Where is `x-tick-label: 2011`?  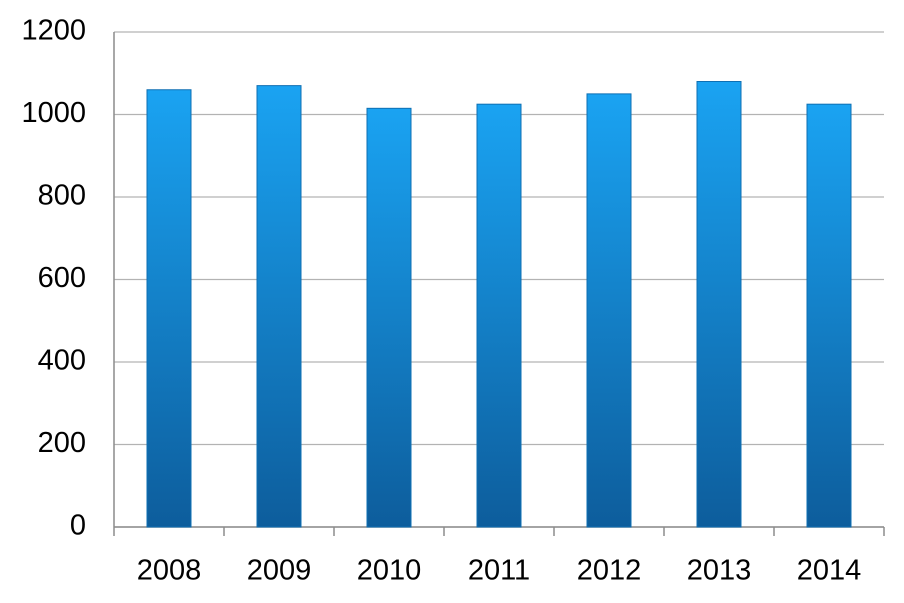
x-tick-label: 2011 is located at coordinates (499, 571).